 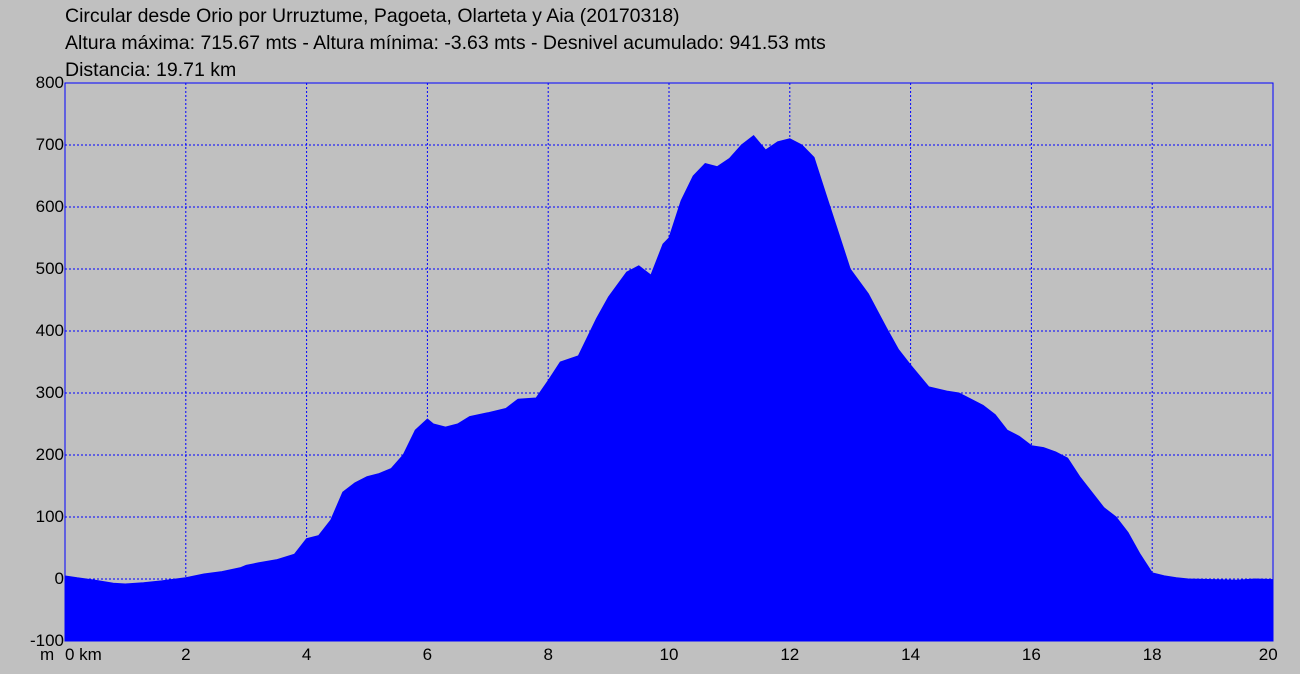 I want to click on y-tick-label: 800, so click(x=49, y=82).